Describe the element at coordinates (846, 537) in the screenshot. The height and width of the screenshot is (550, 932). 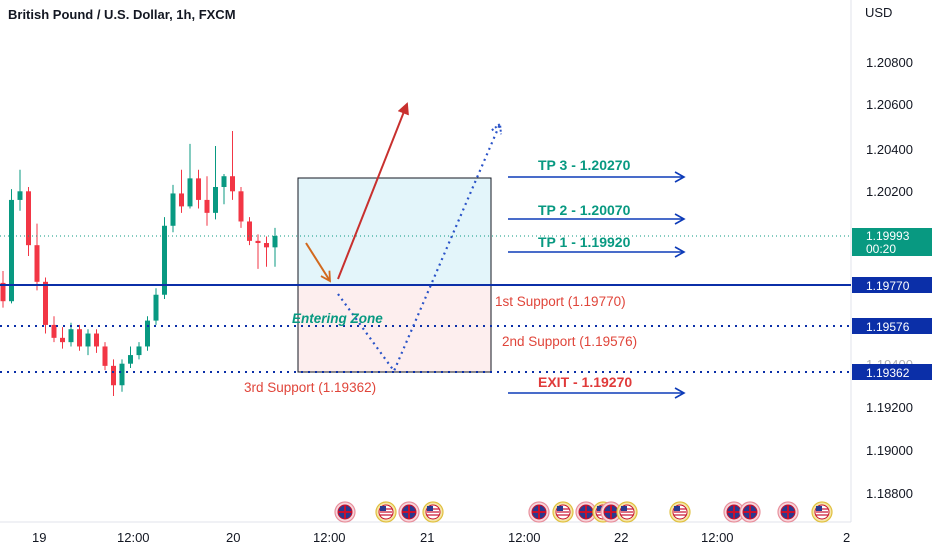
I see `x-tick: 2` at that location.